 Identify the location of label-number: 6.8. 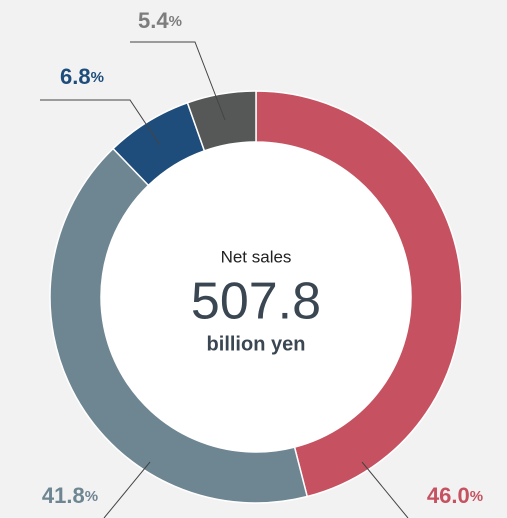
(75, 76).